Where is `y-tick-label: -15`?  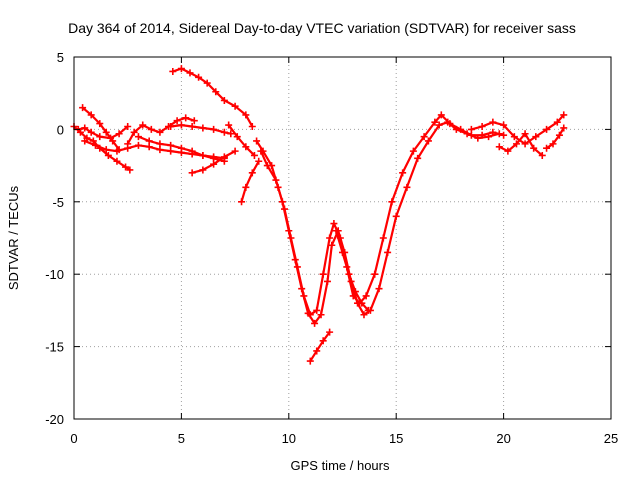 y-tick-label: -15 is located at coordinates (54, 347).